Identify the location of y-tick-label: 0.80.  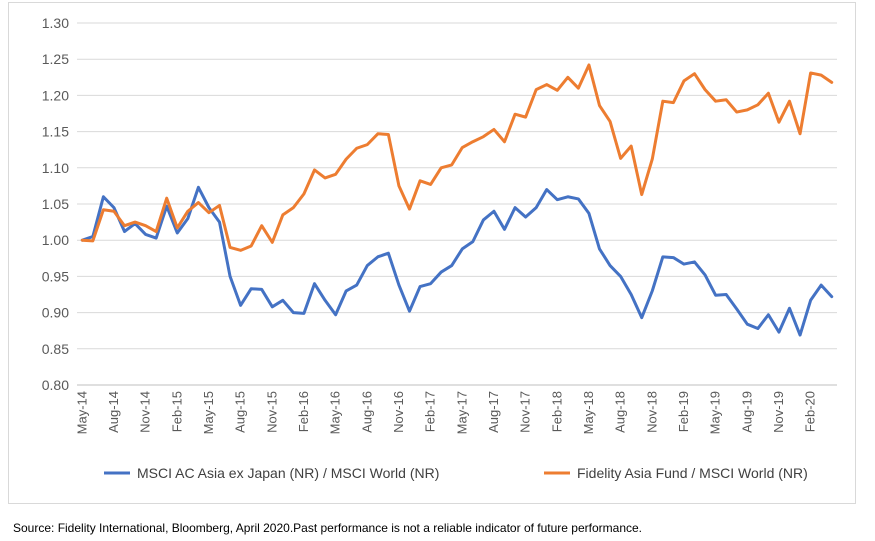
(55, 385).